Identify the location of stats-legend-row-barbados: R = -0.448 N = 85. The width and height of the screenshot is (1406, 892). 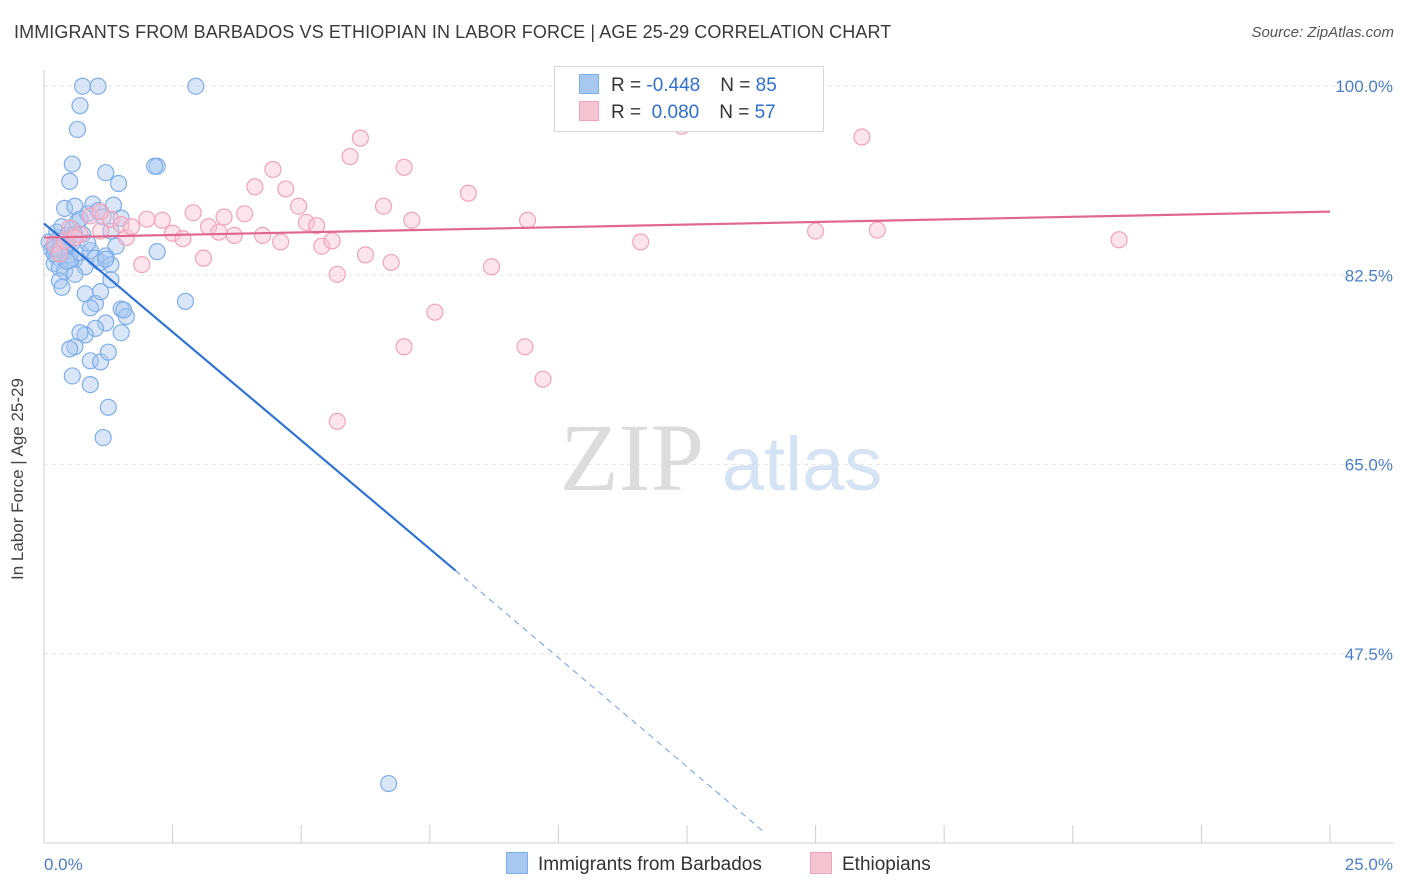
(678, 88).